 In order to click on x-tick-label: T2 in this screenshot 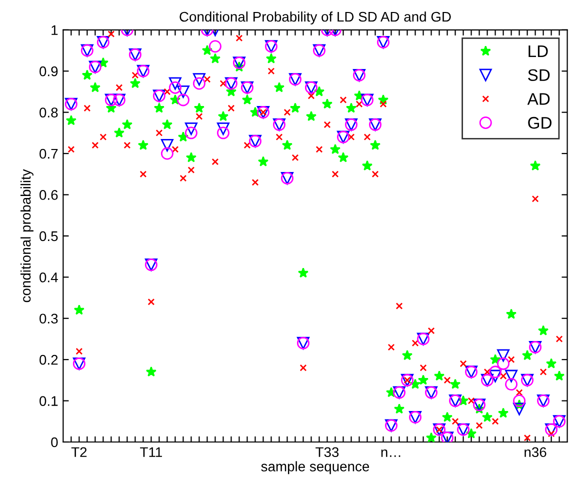, I will do `click(79, 452)`.